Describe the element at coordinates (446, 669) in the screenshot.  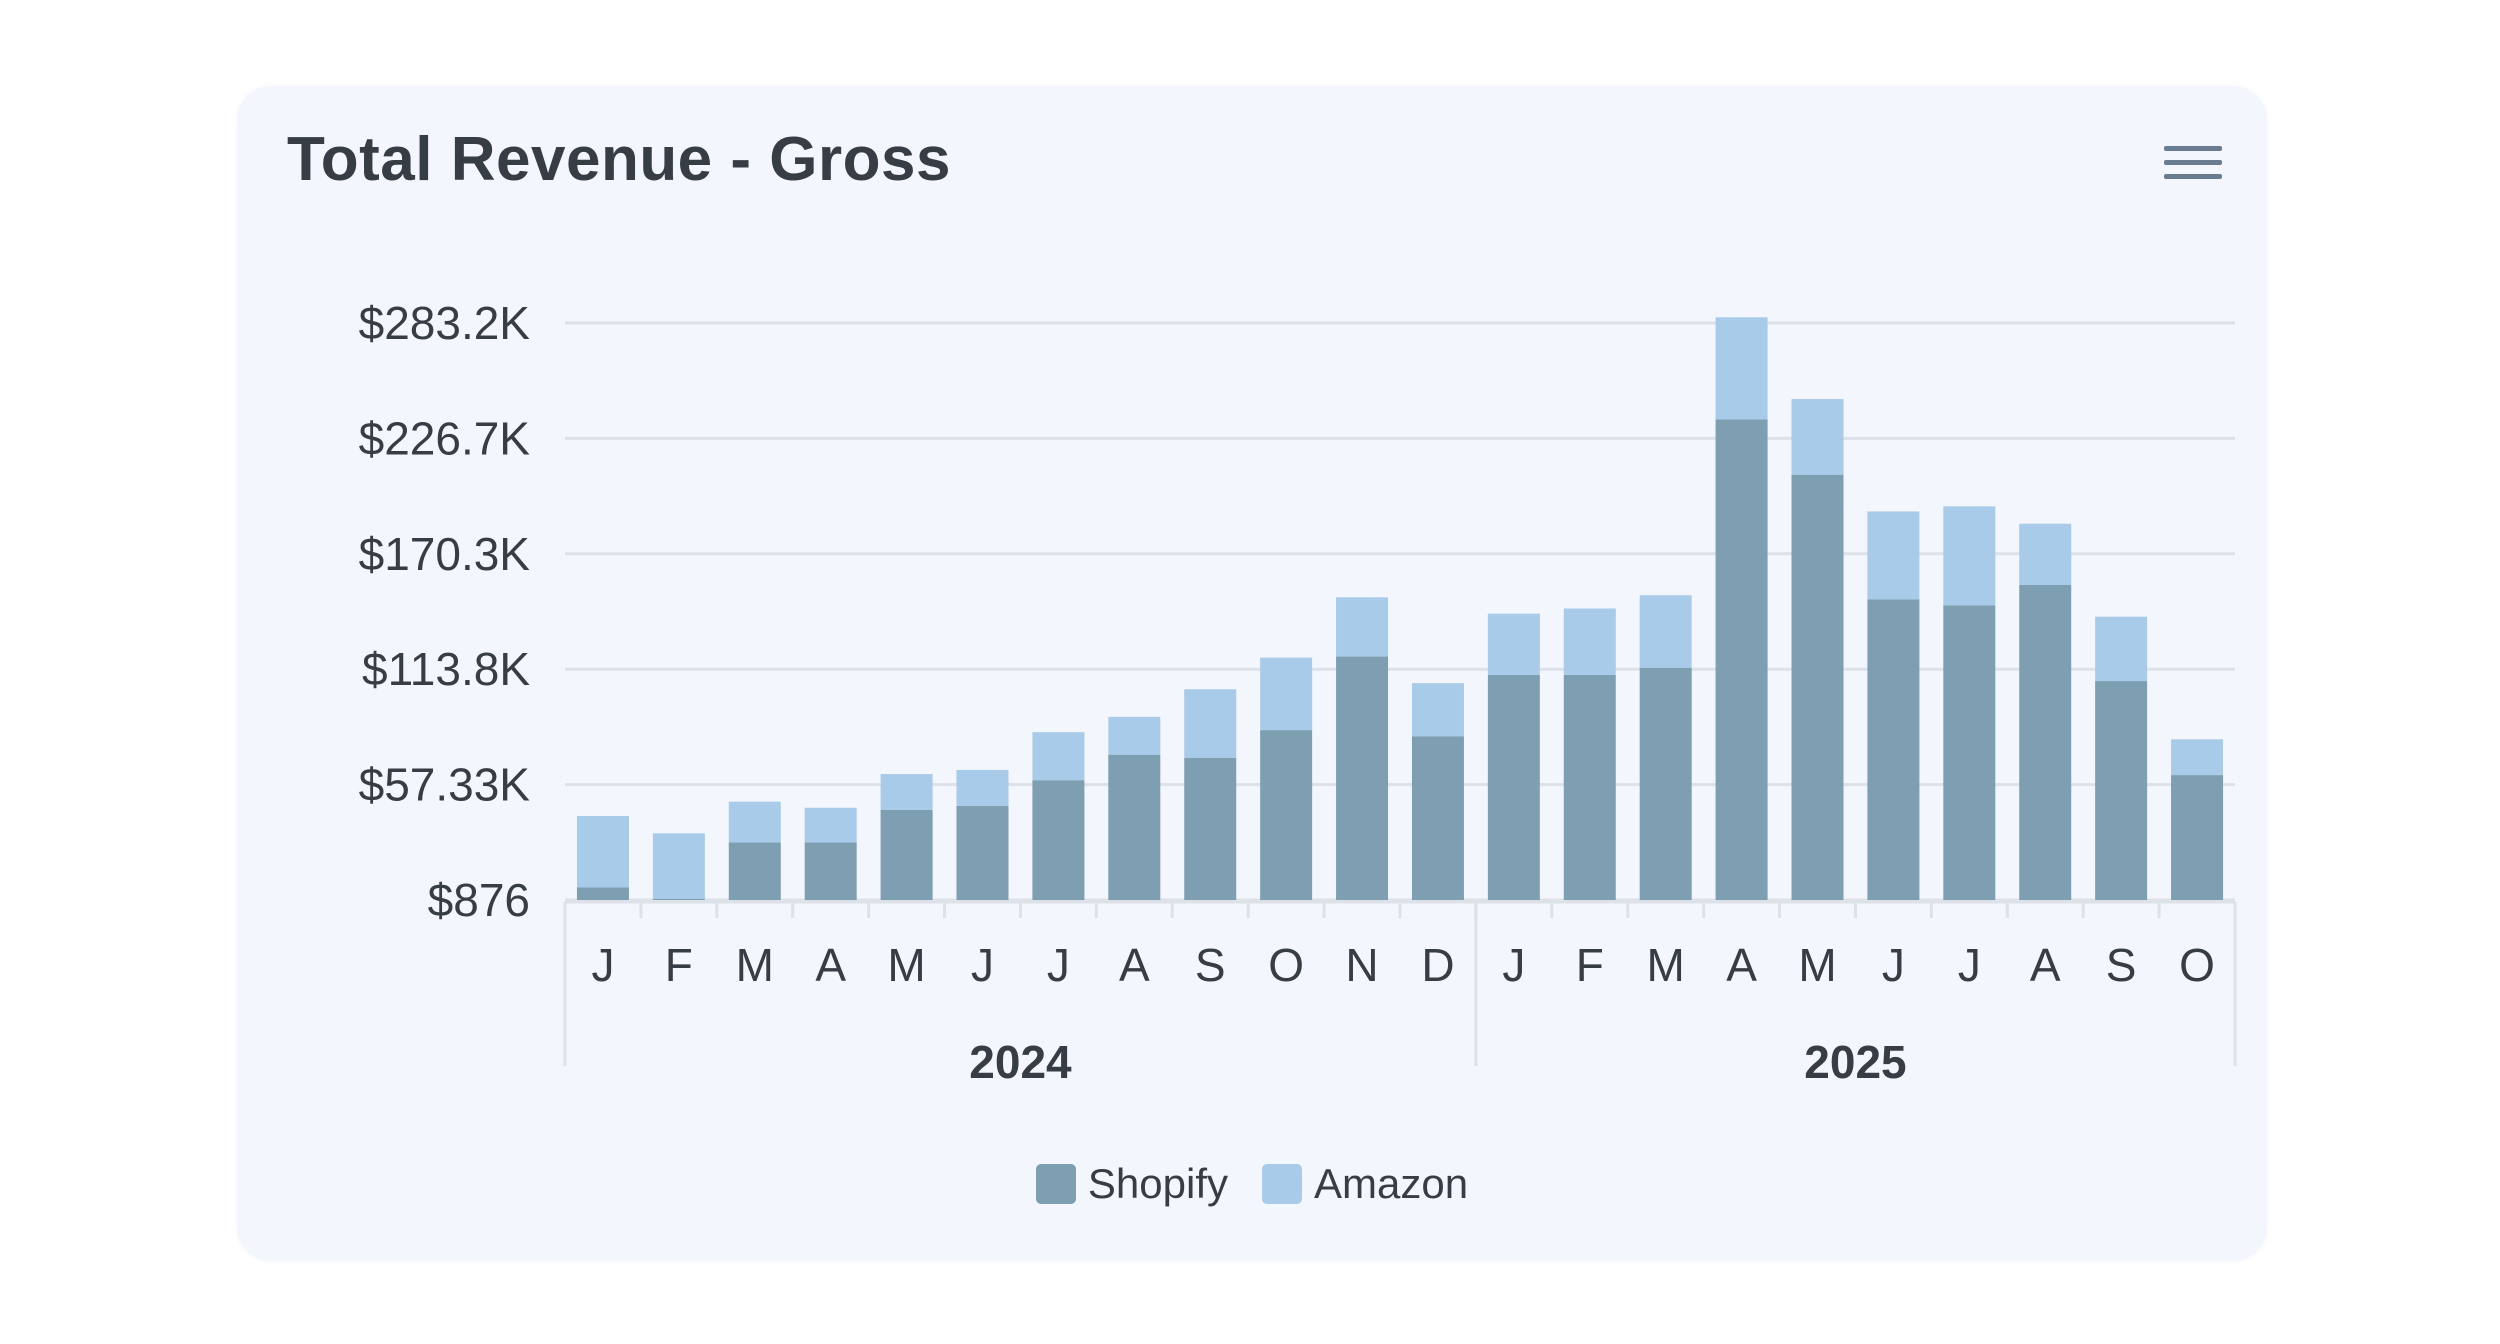
I see `y-tick-label: $113.8K` at that location.